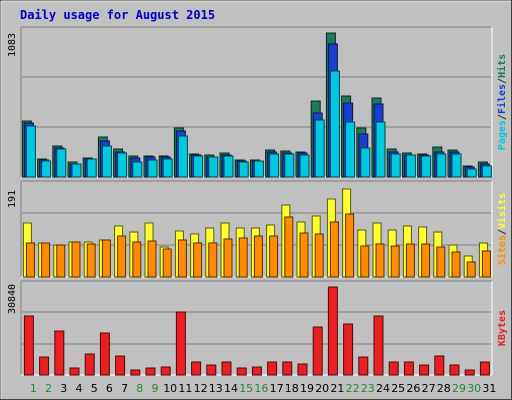  I want to click on x-tick-label-day-11: 11, so click(185, 388).